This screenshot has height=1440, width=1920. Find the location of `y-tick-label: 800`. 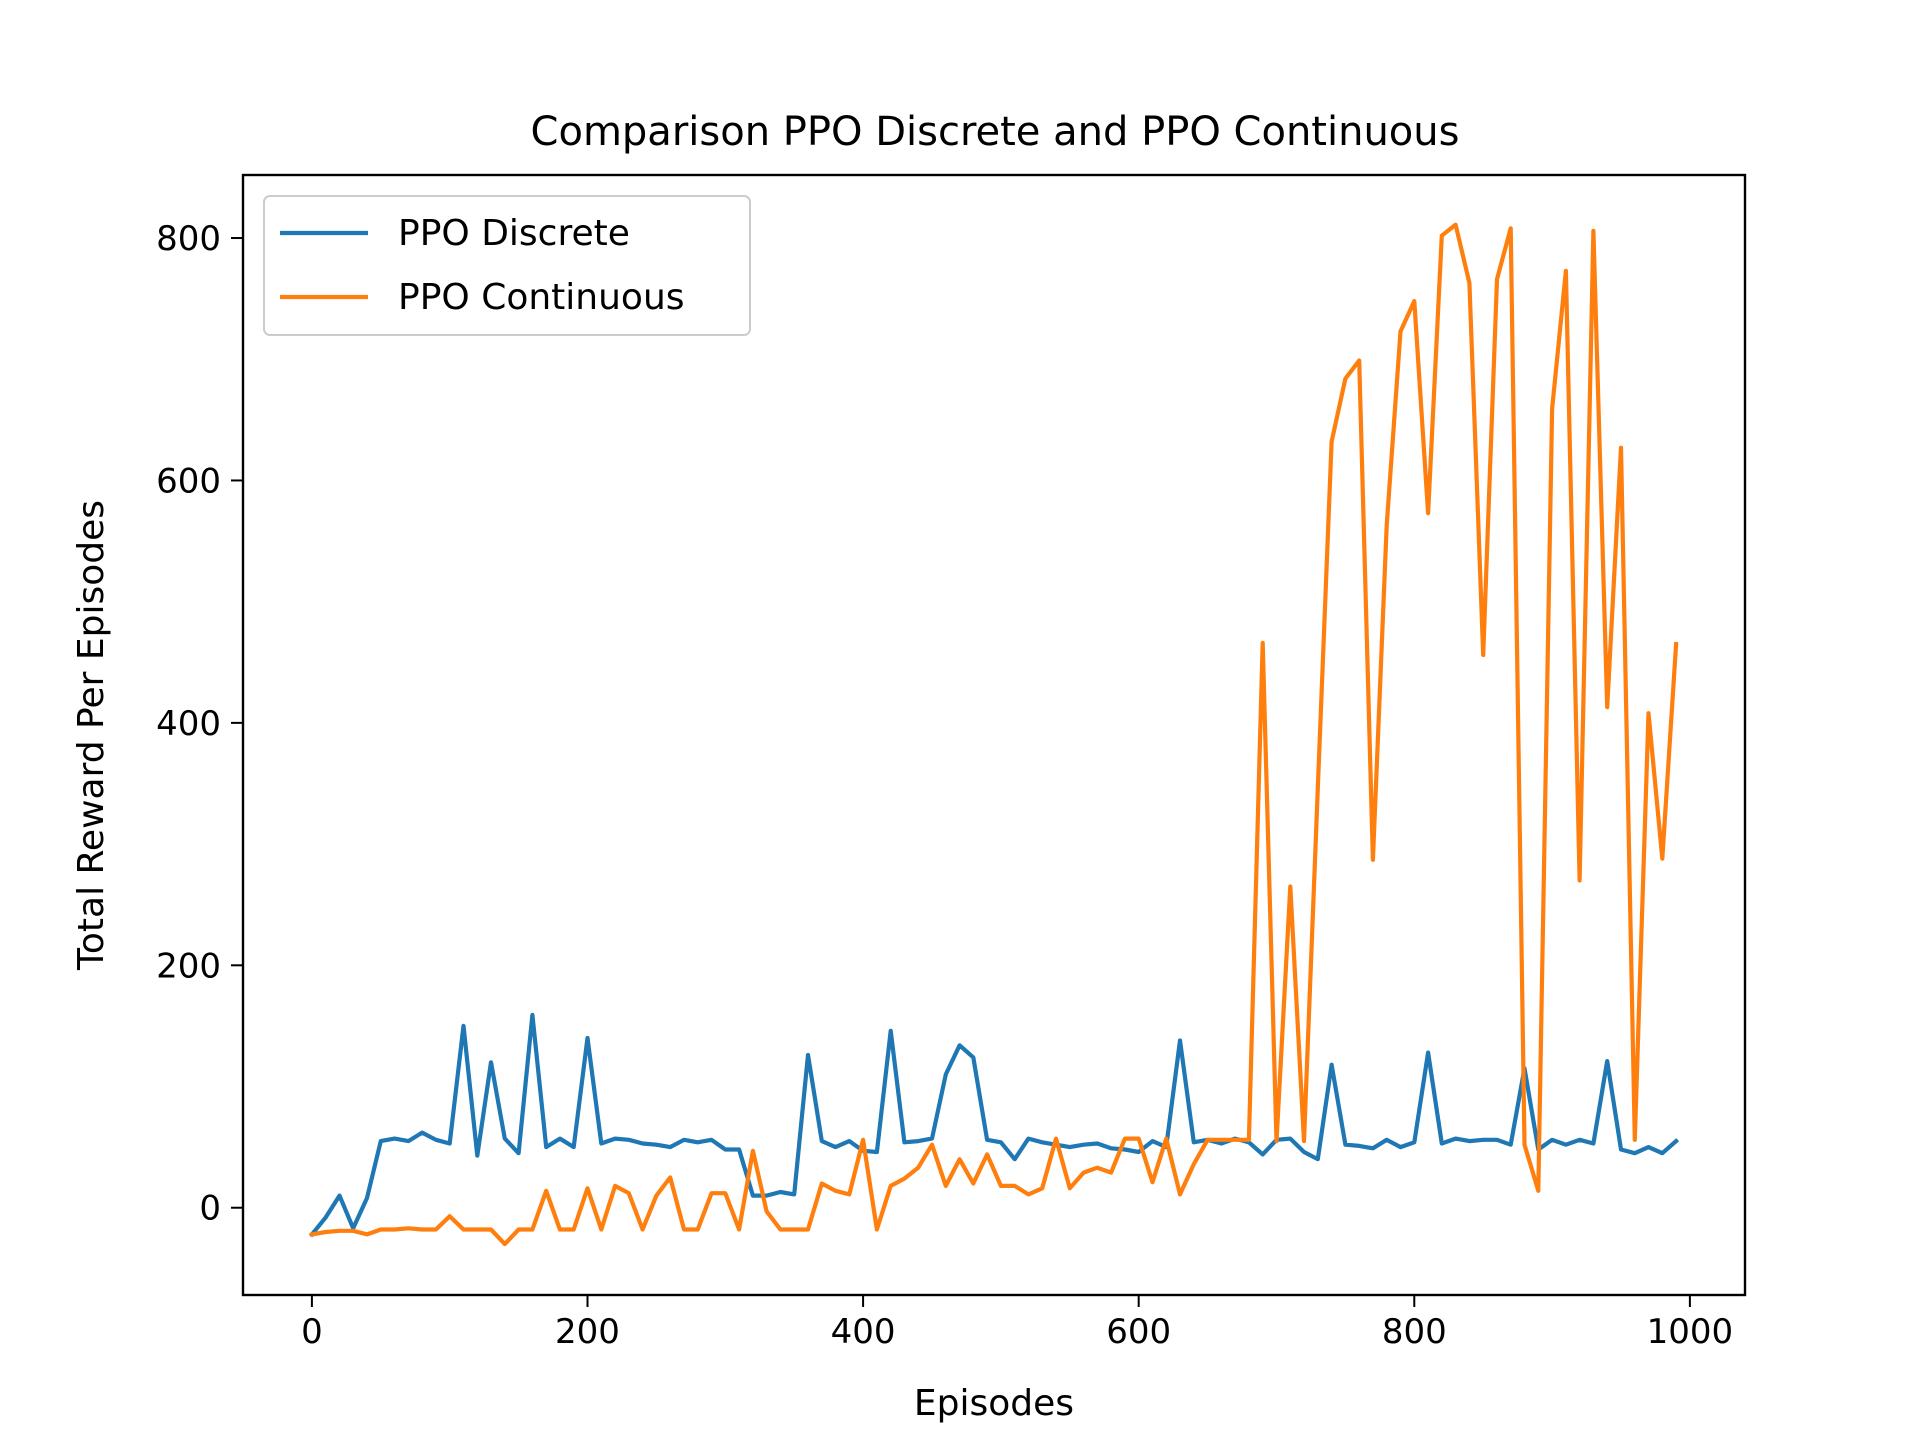

y-tick-label: 800 is located at coordinates (188, 239).